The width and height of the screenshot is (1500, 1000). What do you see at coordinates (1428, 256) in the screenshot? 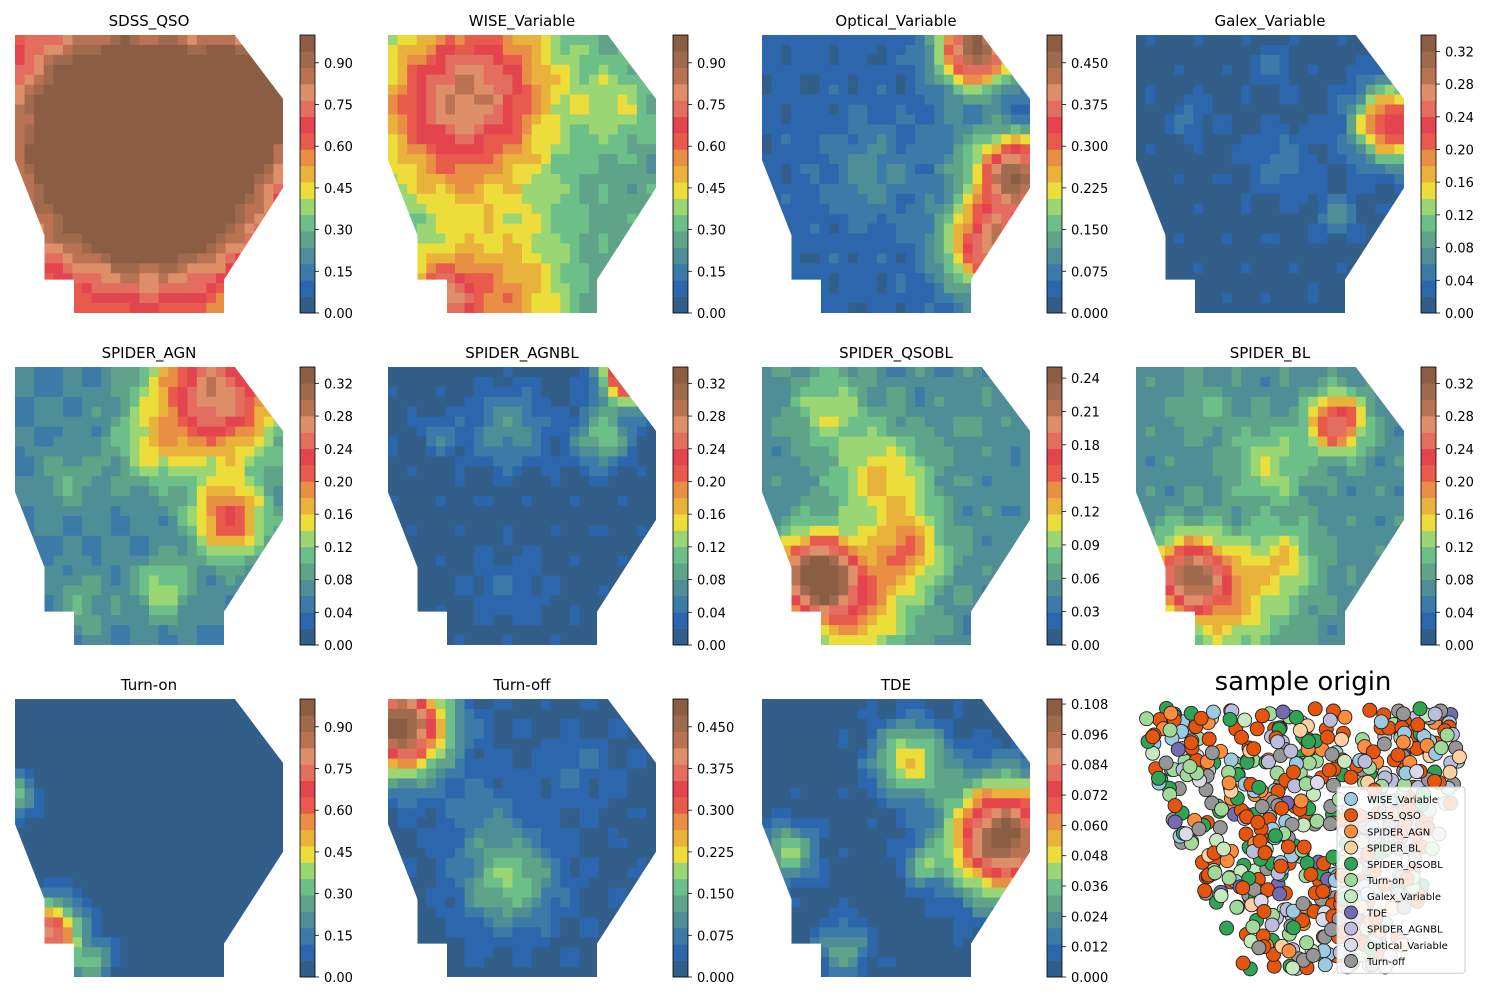
I see `colorbar-segment` at bounding box center [1428, 256].